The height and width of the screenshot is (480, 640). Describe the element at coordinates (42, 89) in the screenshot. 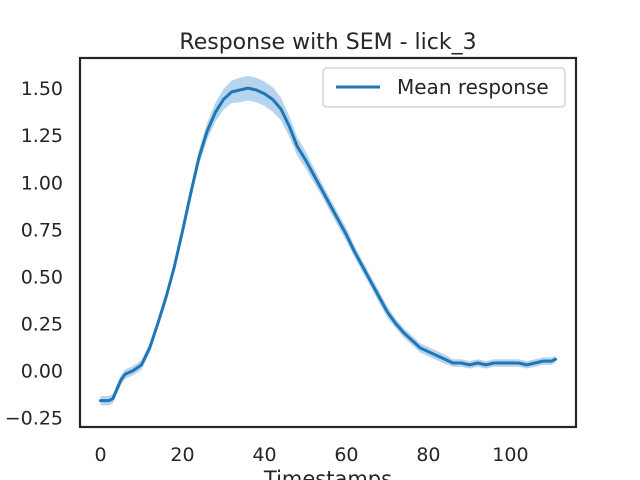

I see `y-tick-label: 1.50` at that location.